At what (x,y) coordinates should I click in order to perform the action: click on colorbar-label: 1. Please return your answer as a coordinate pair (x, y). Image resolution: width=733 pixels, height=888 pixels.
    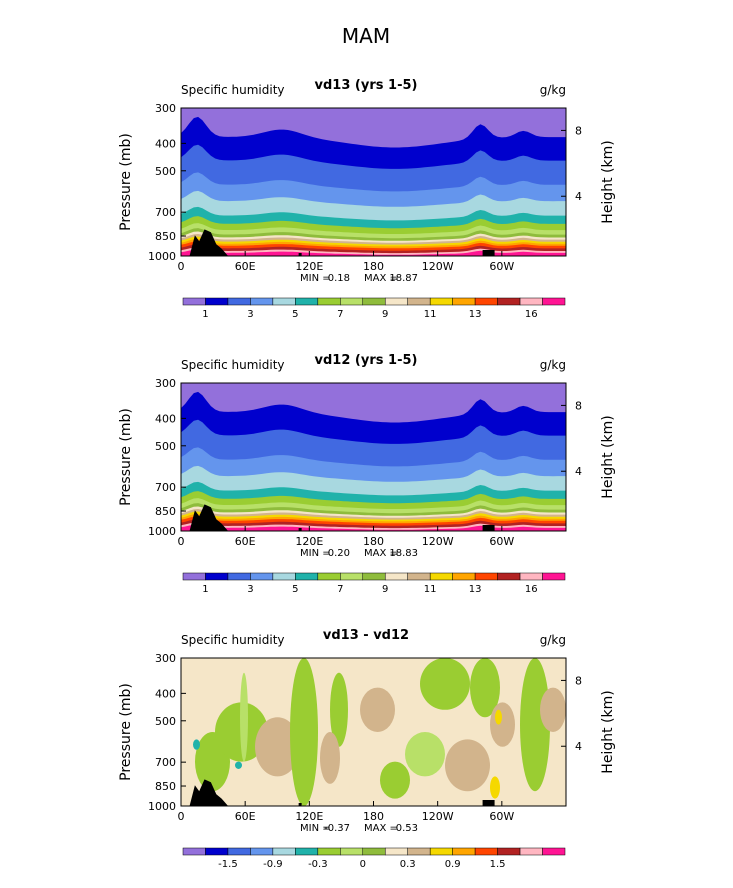
    Looking at the image, I should click on (205, 314).